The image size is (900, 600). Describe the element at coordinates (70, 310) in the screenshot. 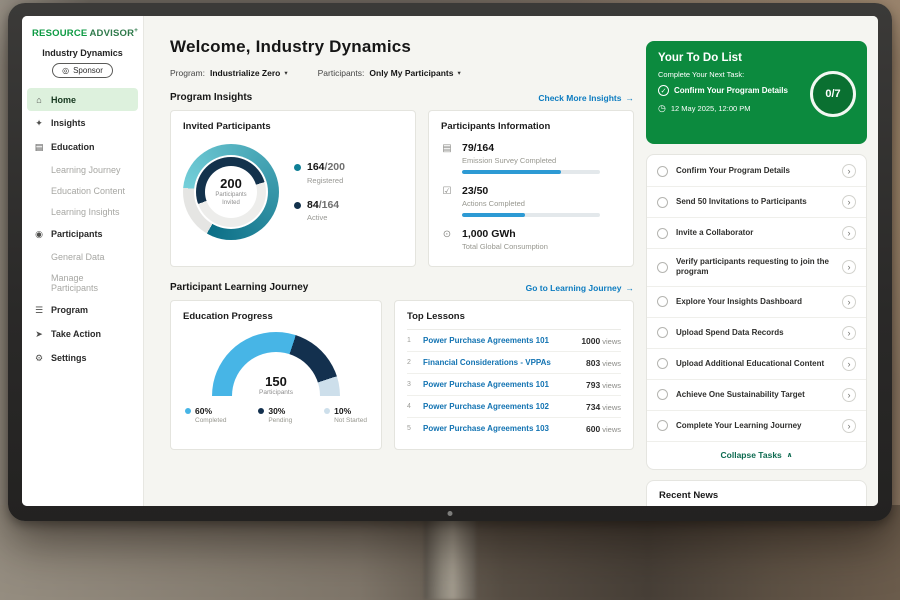

I see `nav-label: Program` at that location.